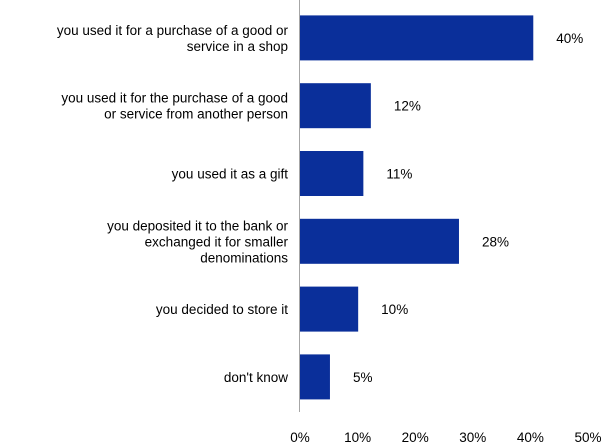  What do you see at coordinates (237, 46) in the screenshot?
I see `category-label: service in a shop` at bounding box center [237, 46].